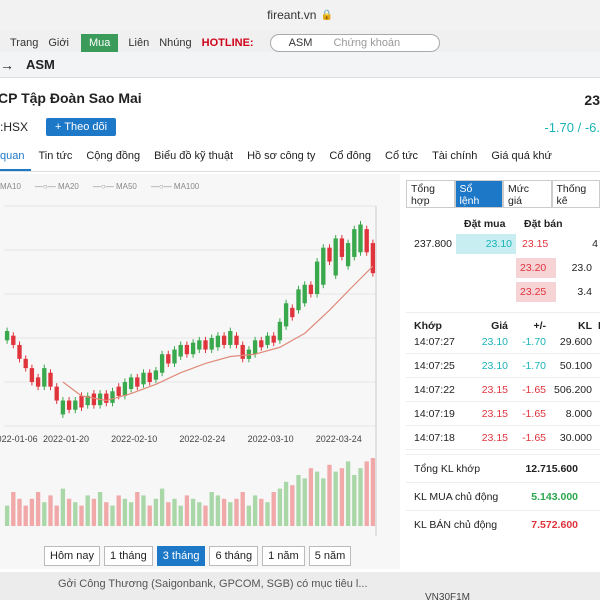  Describe the element at coordinates (281, 156) in the screenshot. I see `tab-company-profile: Hồ sơ công ty` at that location.